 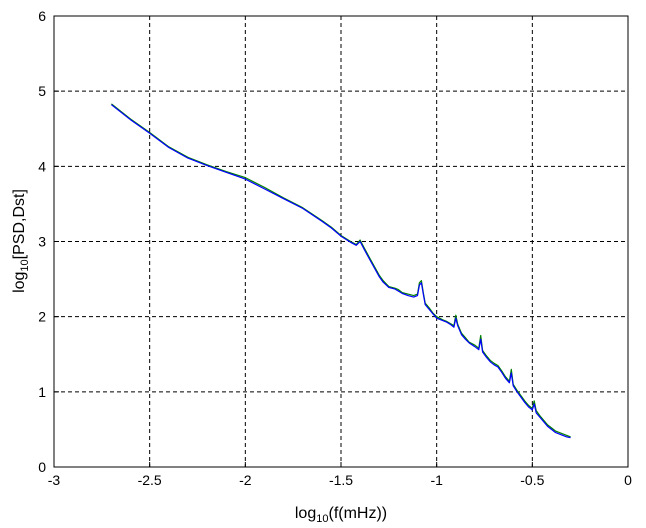 What do you see at coordinates (628, 480) in the screenshot?
I see `x-tick-label: 0` at bounding box center [628, 480].